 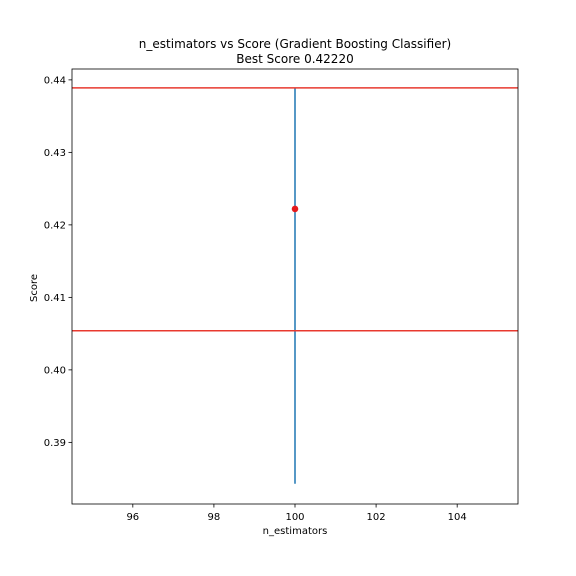 I want to click on y-tick-label: 0.41, so click(x=55, y=298).